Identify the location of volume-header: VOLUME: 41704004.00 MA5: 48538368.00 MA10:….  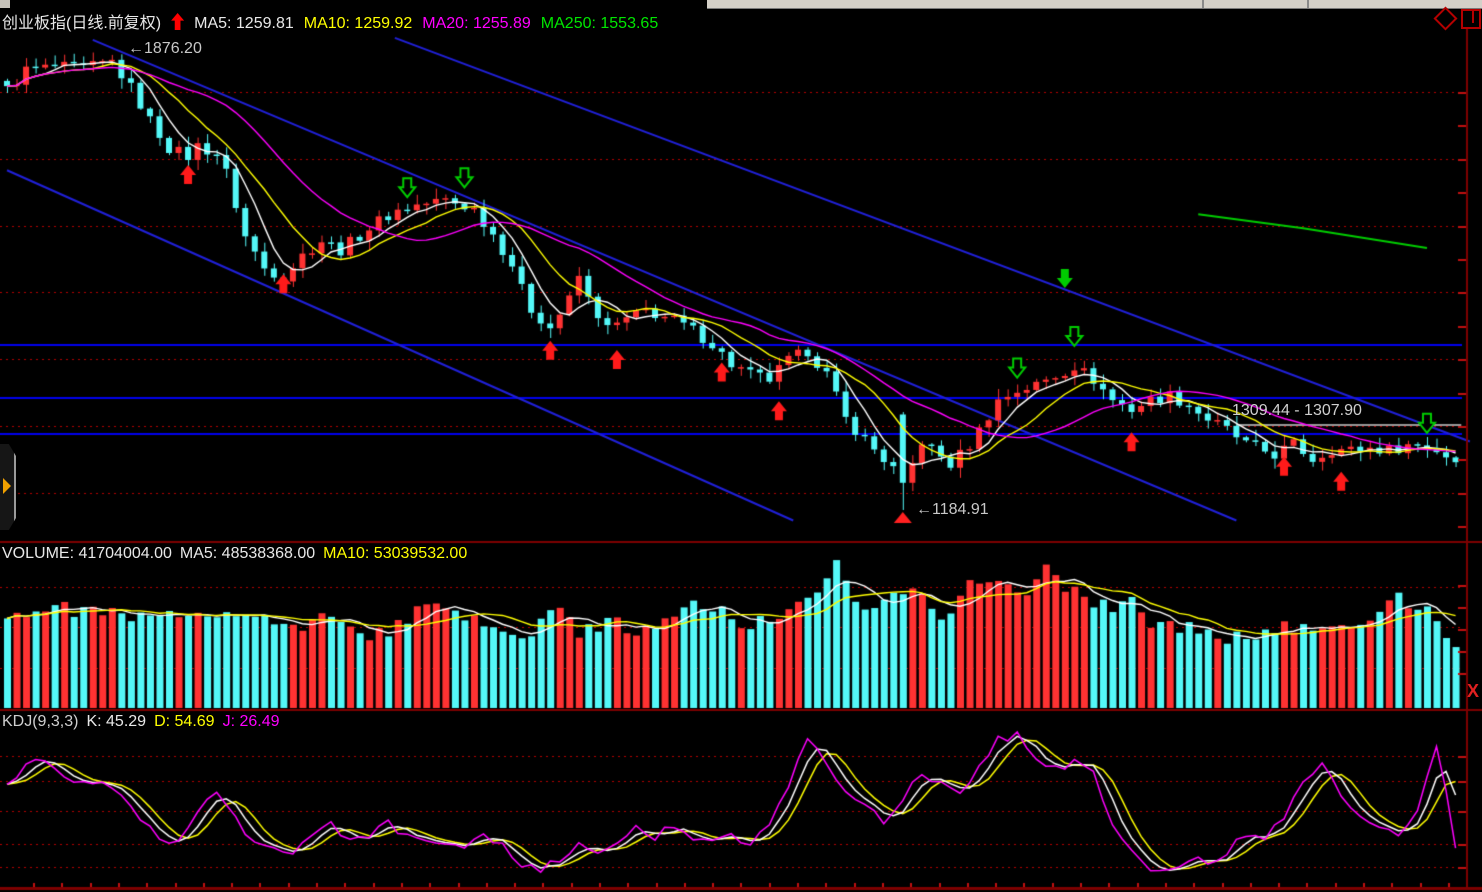
(238, 554).